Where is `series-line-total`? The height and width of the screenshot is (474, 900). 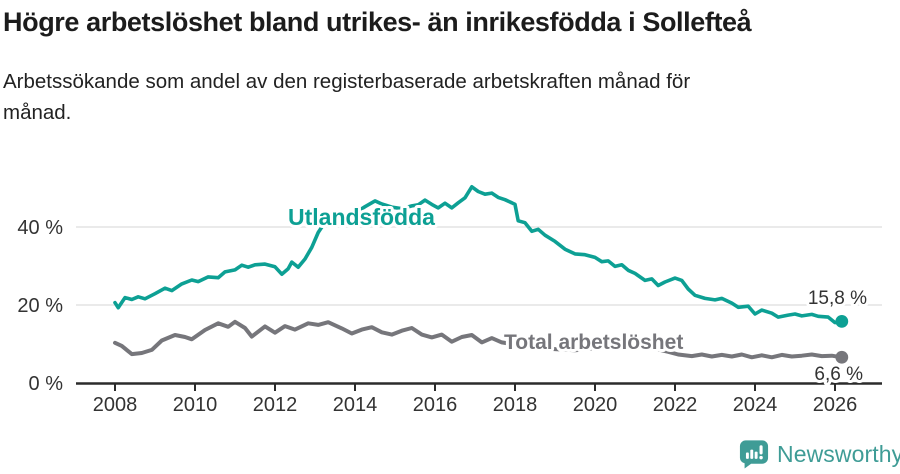 series-line-total is located at coordinates (478, 339).